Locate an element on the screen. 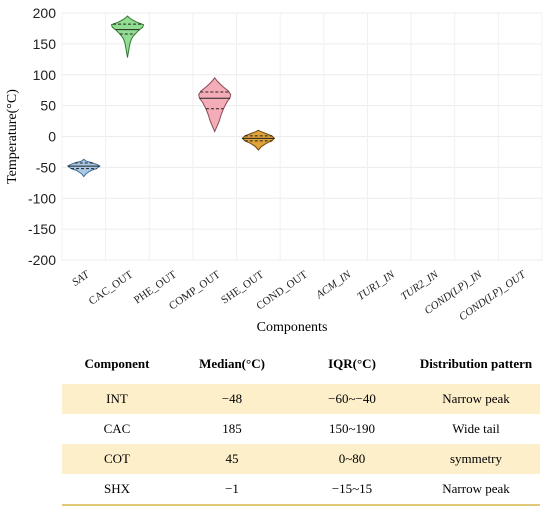  header-iqr: IQR(°C) is located at coordinates (352, 363).